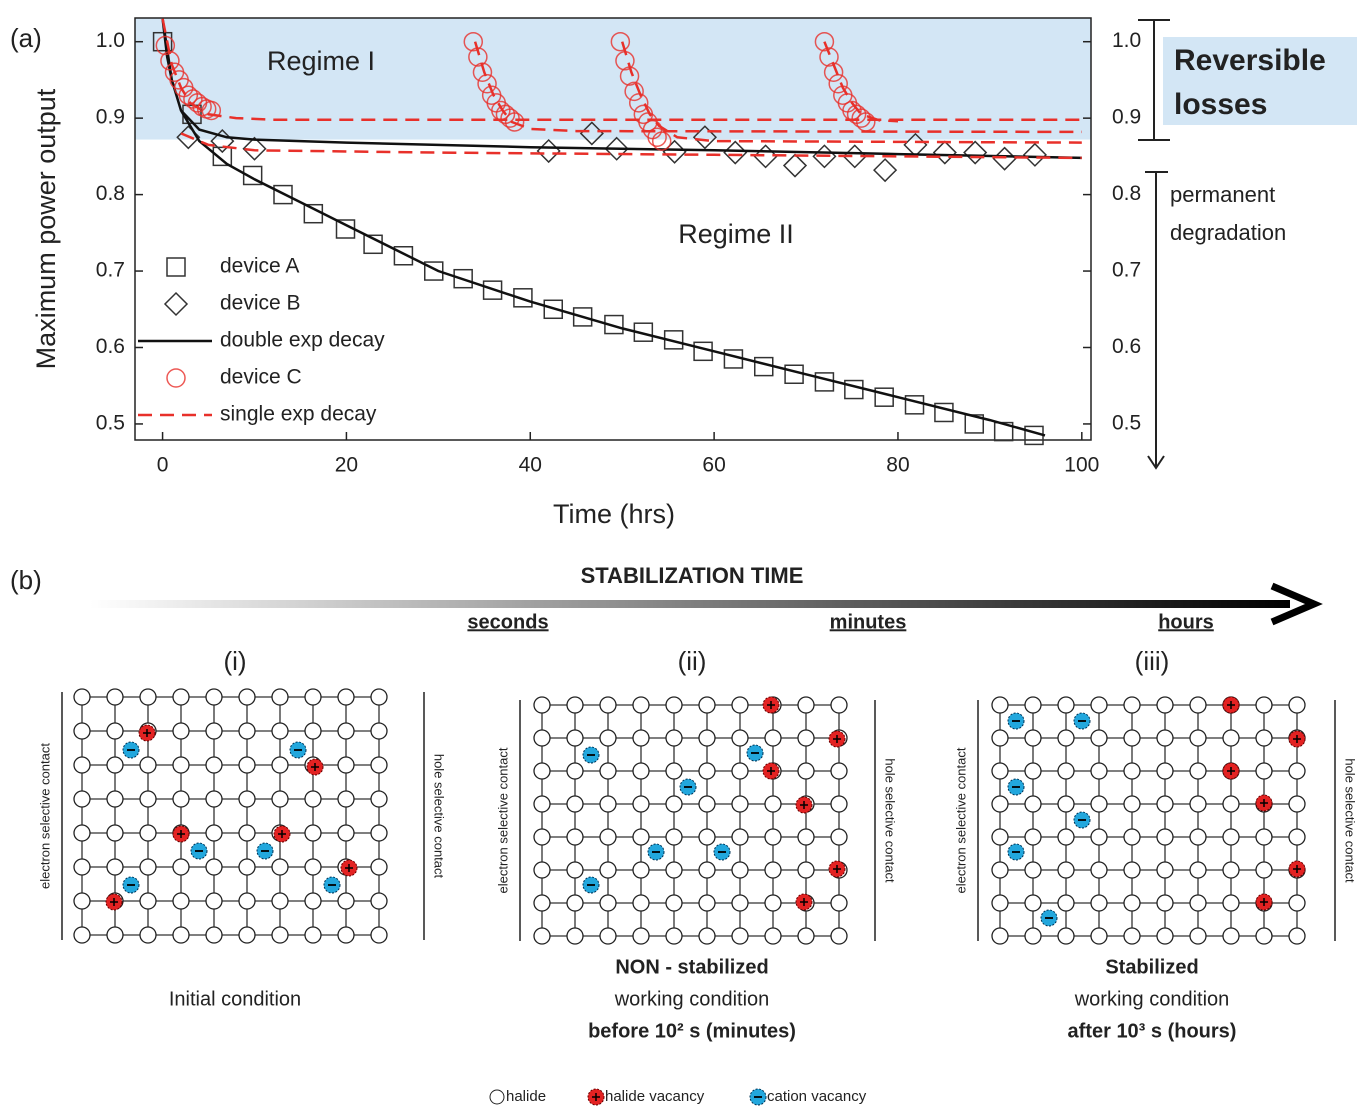  Describe the element at coordinates (26, 38) in the screenshot. I see `panel-label: (a)` at that location.